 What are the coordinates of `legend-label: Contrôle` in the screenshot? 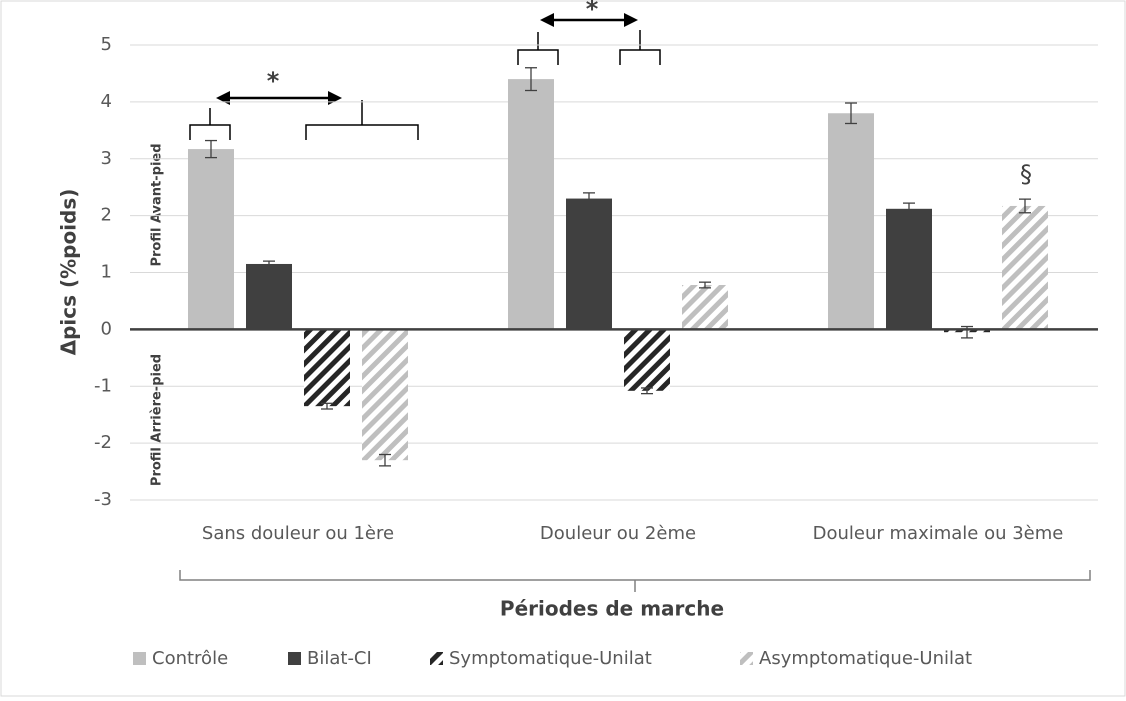 It's located at (190, 658).